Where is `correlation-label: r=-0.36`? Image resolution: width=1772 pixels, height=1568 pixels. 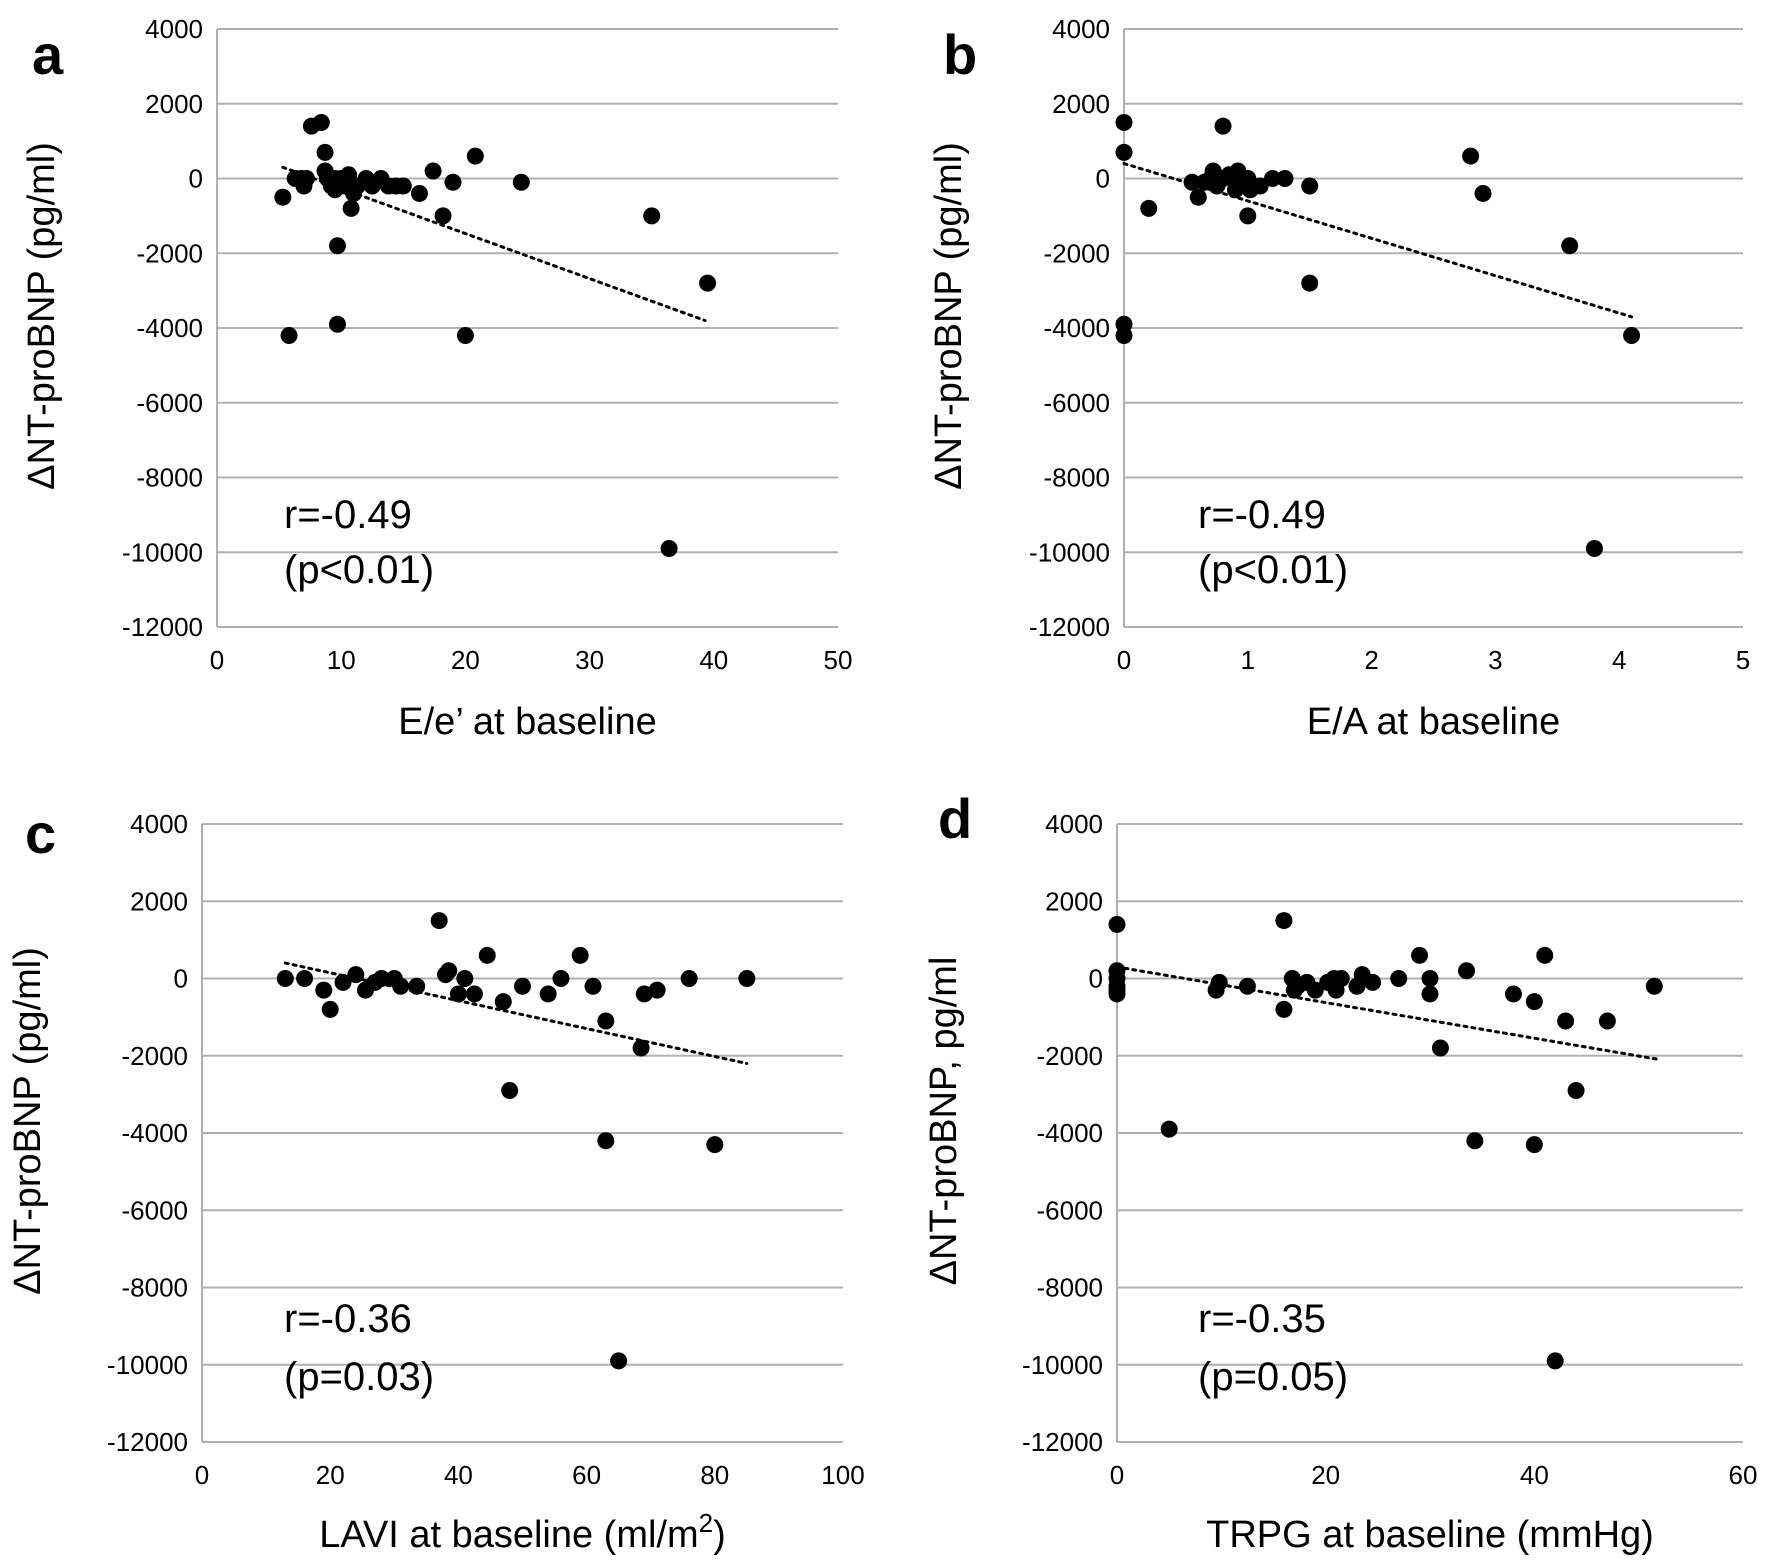 correlation-label: r=-0.36 is located at coordinates (348, 1319).